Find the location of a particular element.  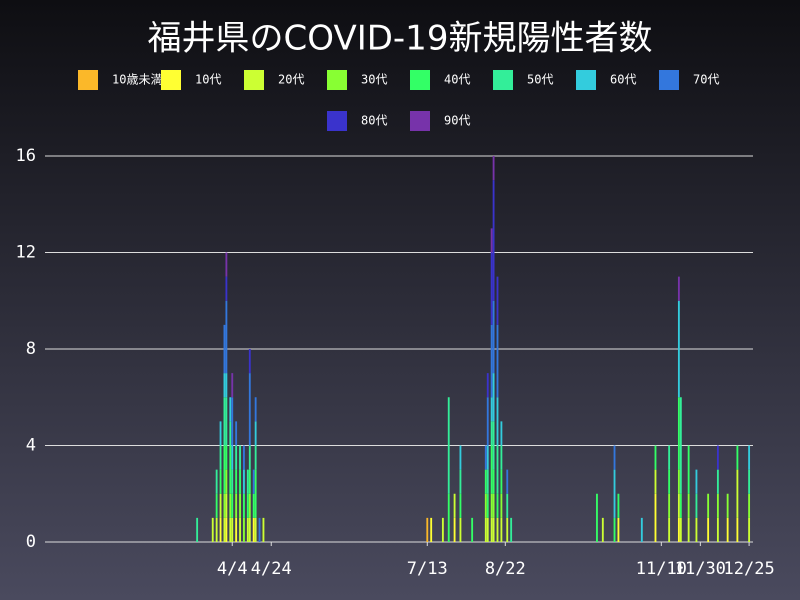

x-tick-label: 4/4 is located at coordinates (232, 569).